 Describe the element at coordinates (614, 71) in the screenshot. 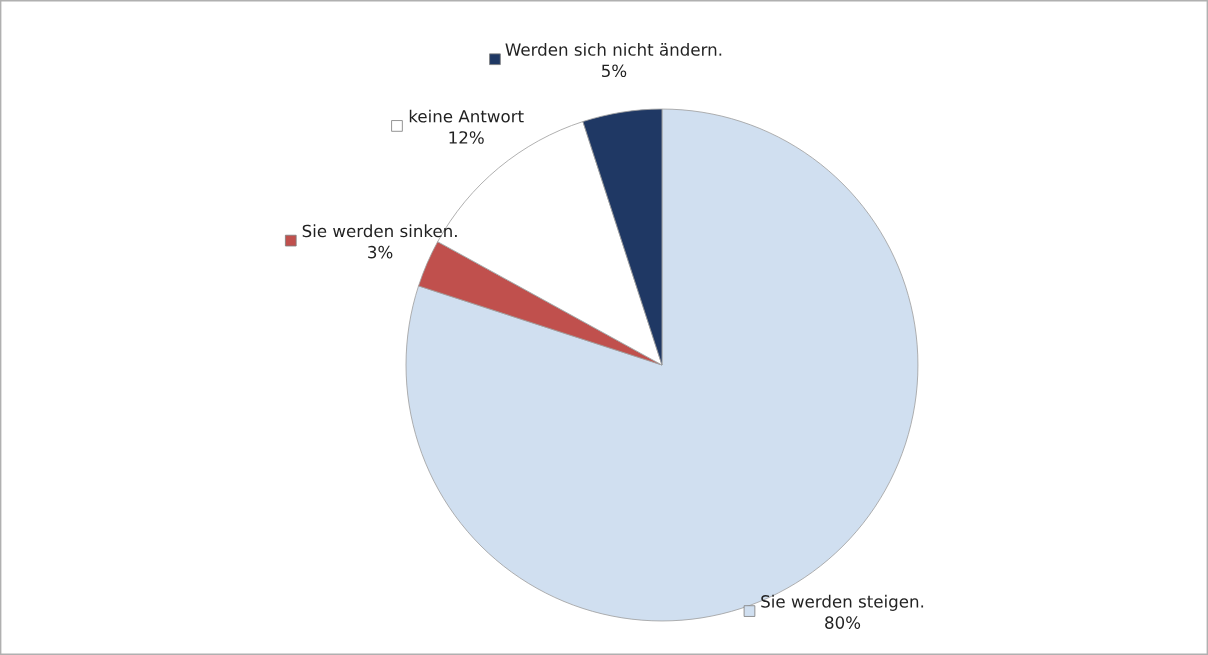

I see `data-label: 5%` at that location.